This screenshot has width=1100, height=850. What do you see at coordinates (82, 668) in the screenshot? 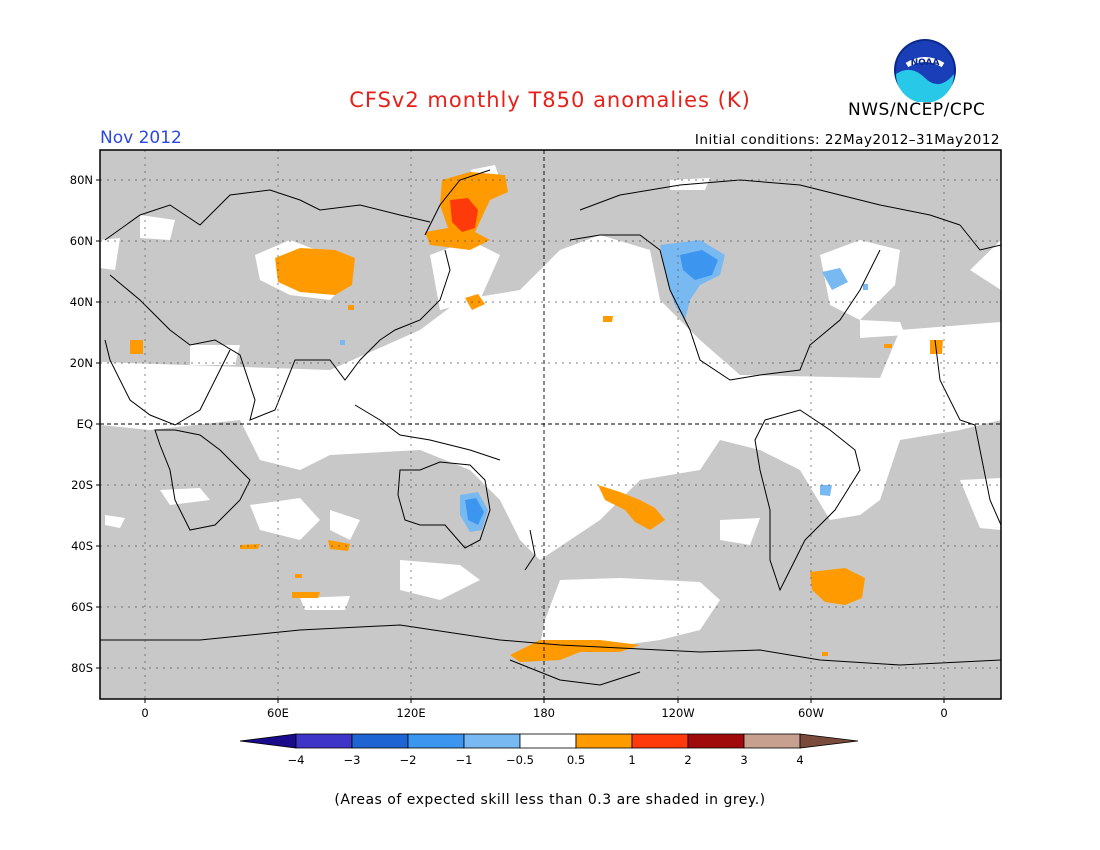
I see `lat-label: 80S` at bounding box center [82, 668].